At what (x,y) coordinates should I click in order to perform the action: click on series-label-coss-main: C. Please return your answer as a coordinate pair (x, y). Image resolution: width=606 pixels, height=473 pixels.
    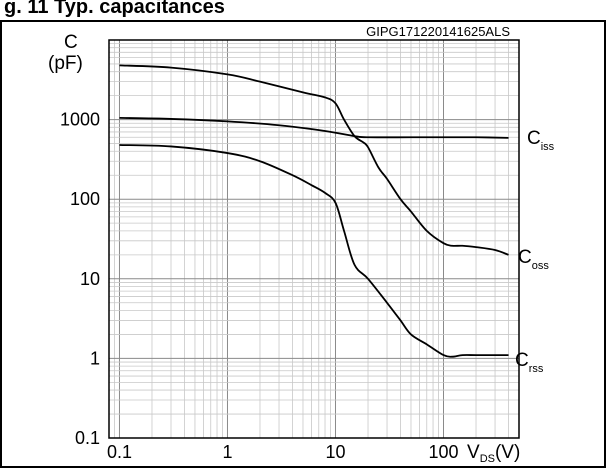
    Looking at the image, I should click on (525, 257).